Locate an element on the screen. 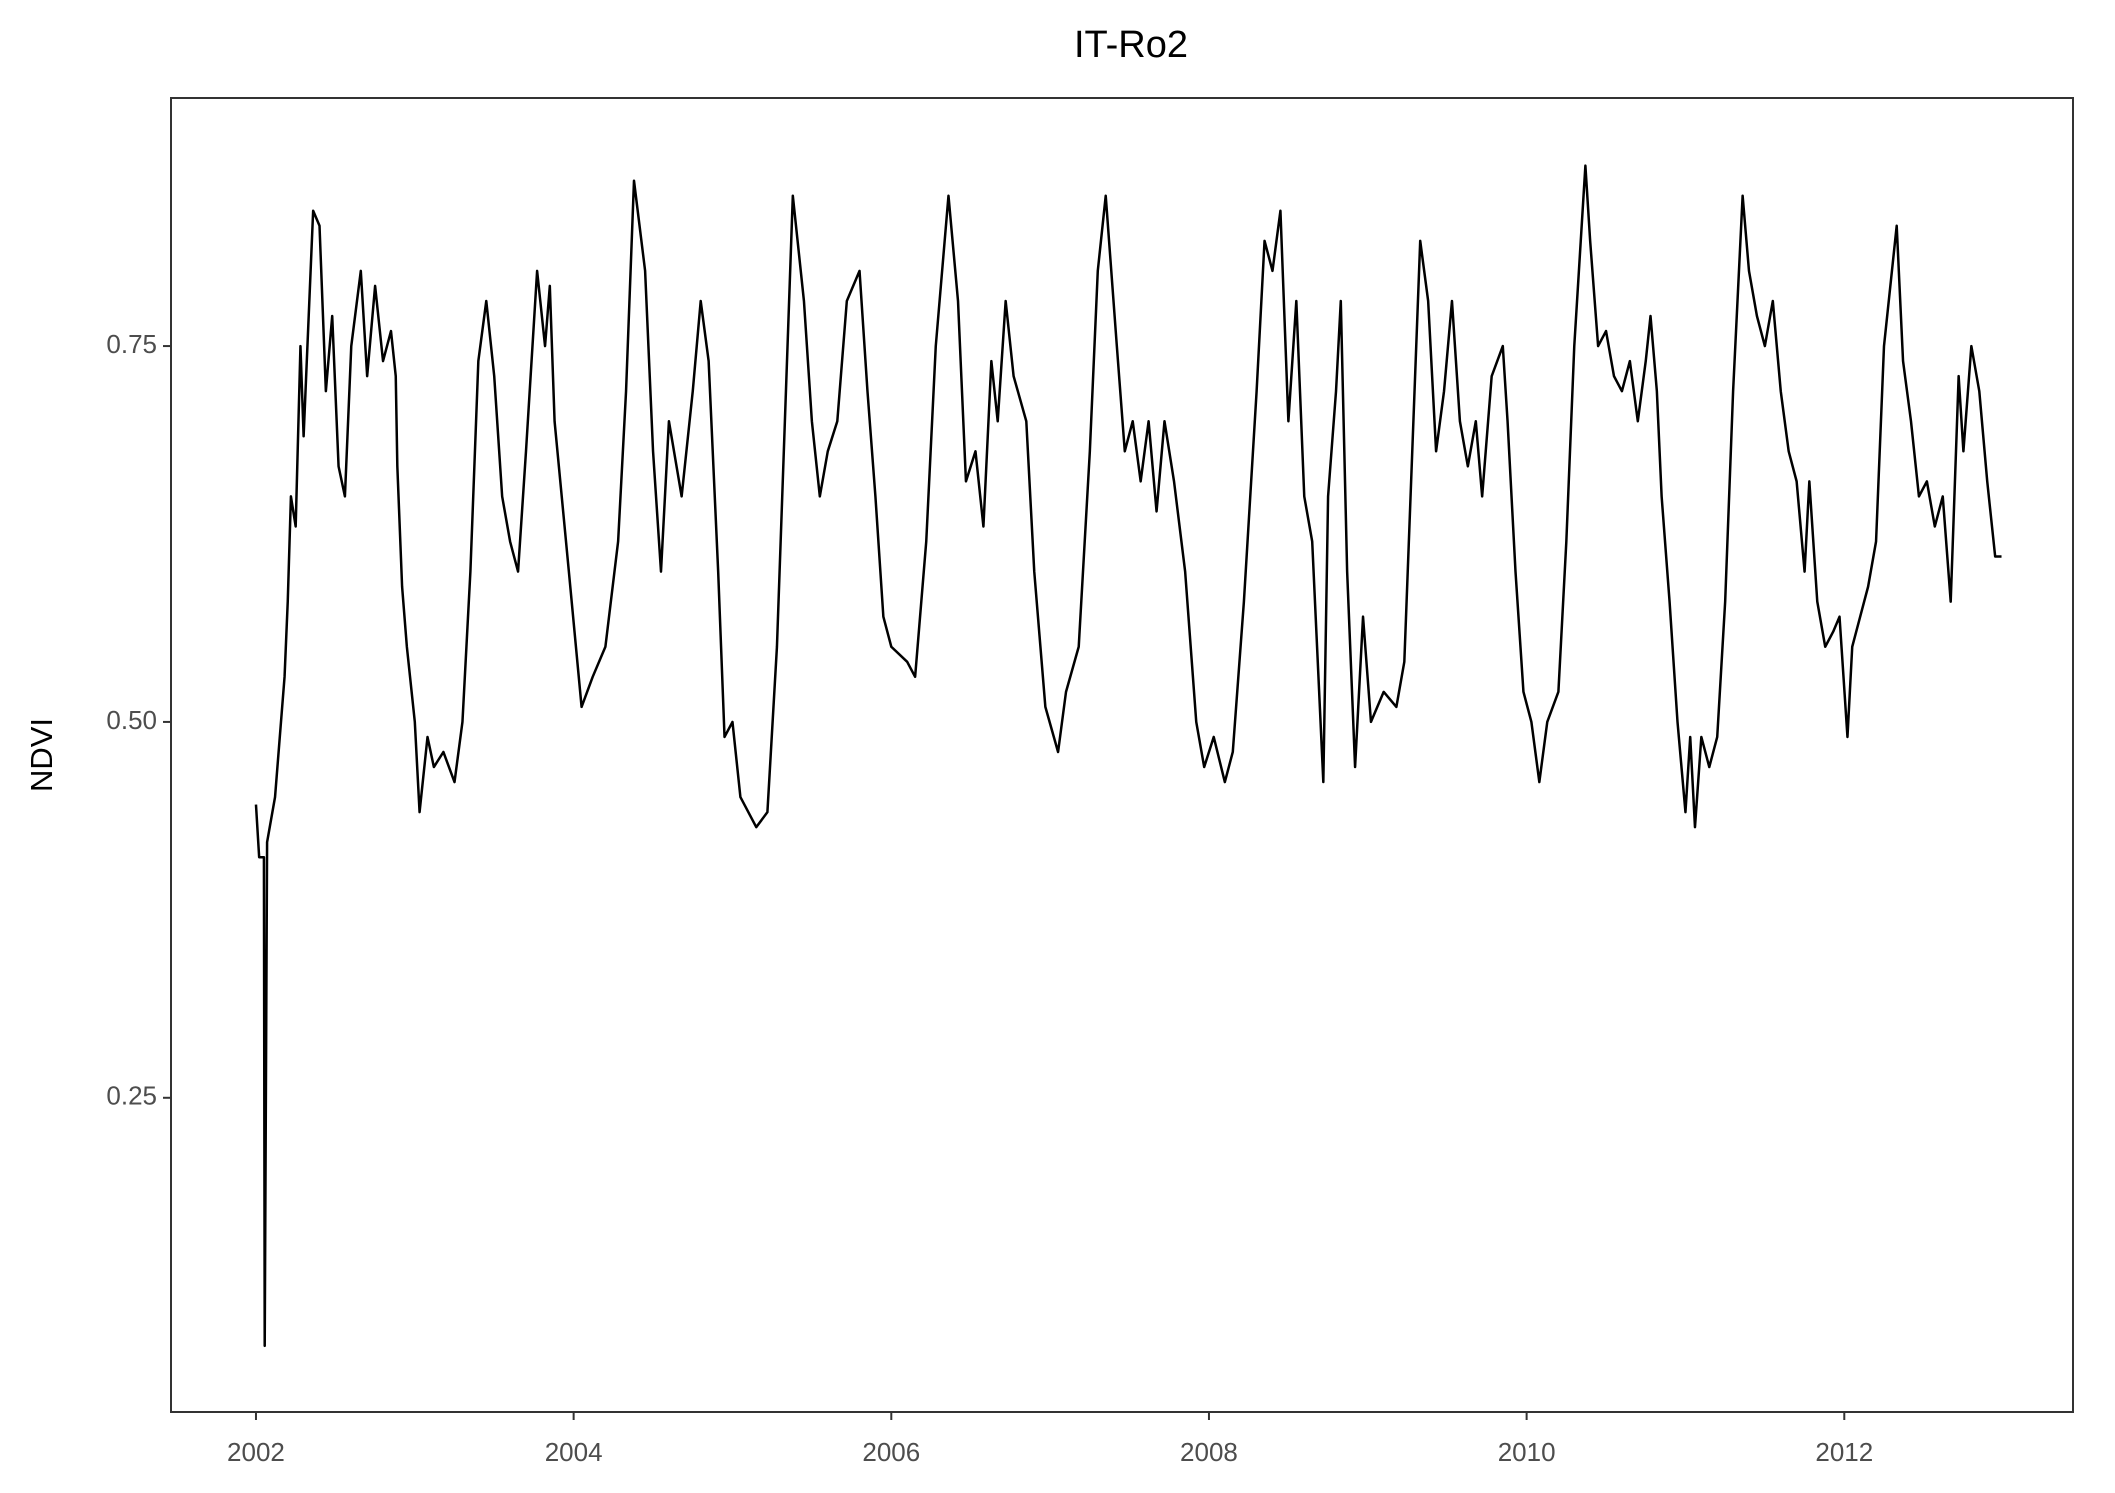  x-tick-label: 2008 is located at coordinates (1209, 1452).